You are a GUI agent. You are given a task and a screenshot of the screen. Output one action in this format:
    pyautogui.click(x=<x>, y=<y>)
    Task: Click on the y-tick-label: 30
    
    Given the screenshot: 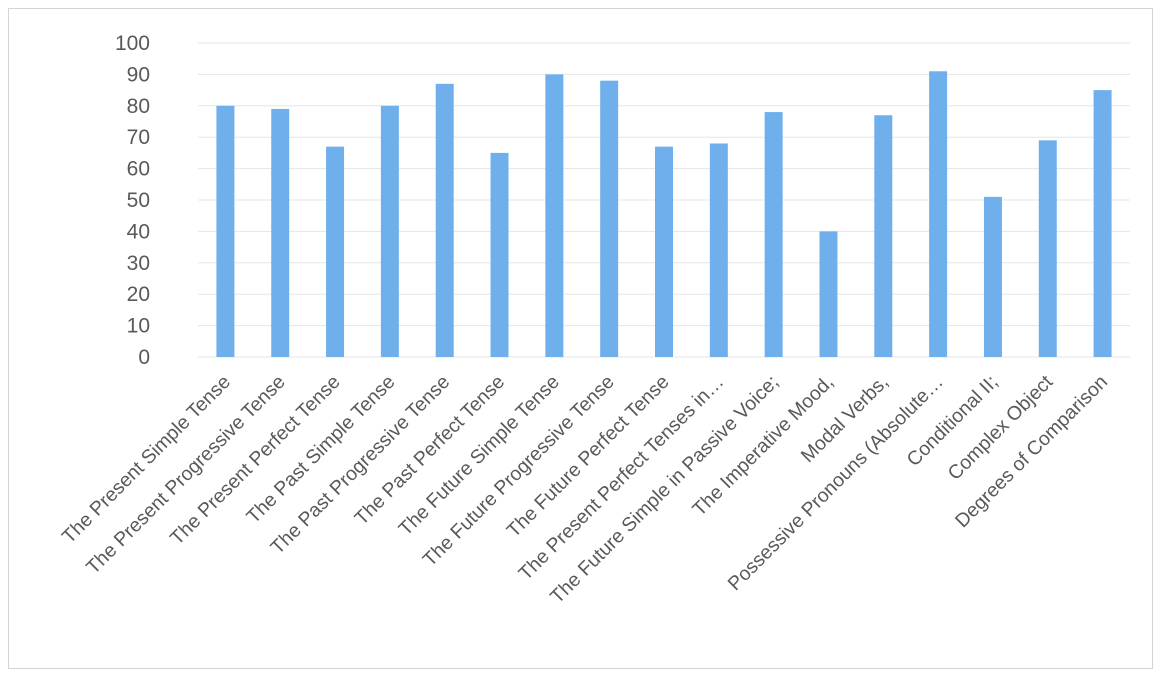 What is the action you would take?
    pyautogui.click(x=138, y=263)
    